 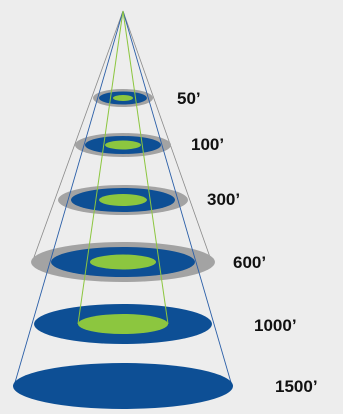 I want to click on distance-label-1000: 1000’, so click(x=275, y=325).